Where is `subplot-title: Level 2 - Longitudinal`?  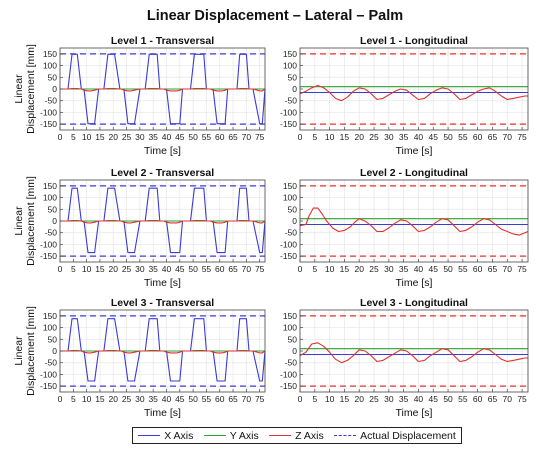
subplot-title: Level 2 - Longitudinal is located at coordinates (414, 173).